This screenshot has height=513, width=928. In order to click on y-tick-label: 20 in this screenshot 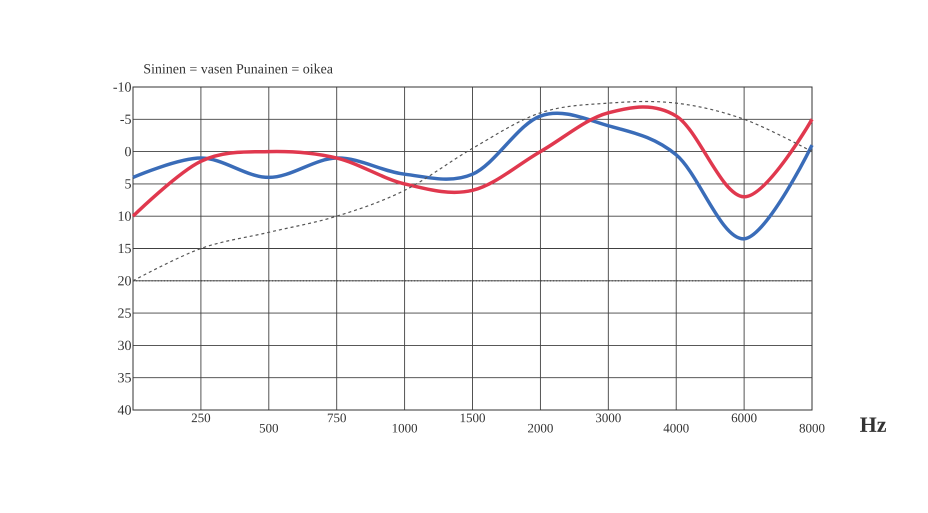, I will do `click(124, 281)`.